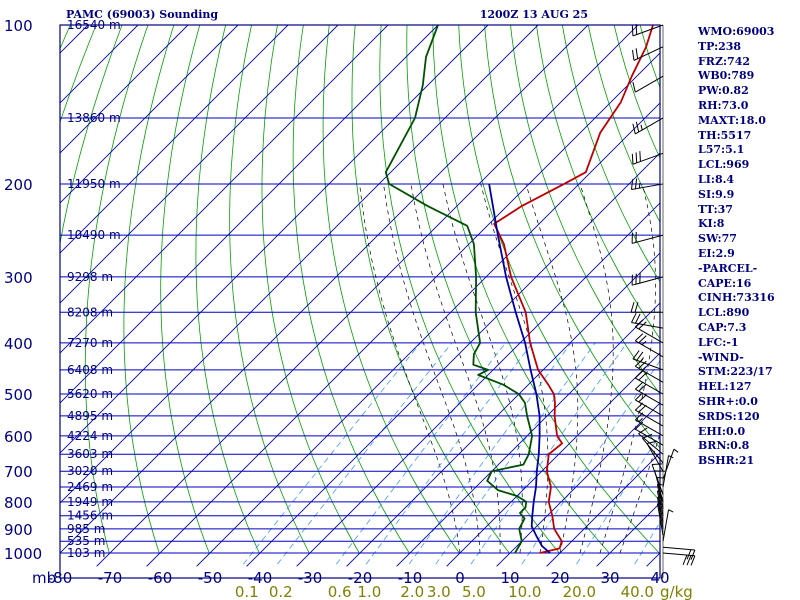 The width and height of the screenshot is (800, 600). I want to click on height-label: 3603 m, so click(90, 454).